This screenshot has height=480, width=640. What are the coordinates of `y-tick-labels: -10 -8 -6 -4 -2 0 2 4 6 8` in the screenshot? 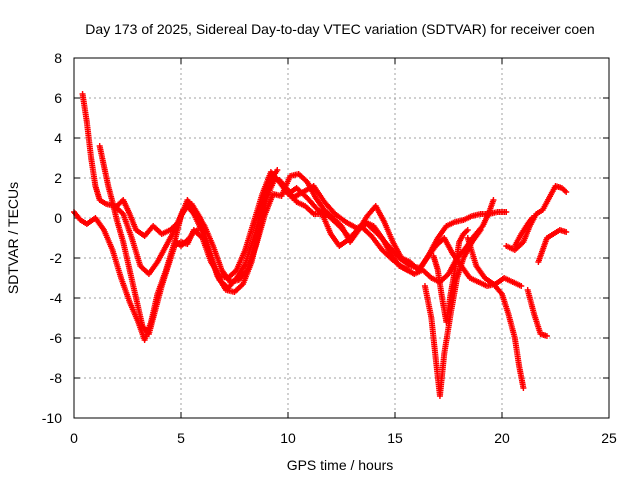 It's located at (52, 238).